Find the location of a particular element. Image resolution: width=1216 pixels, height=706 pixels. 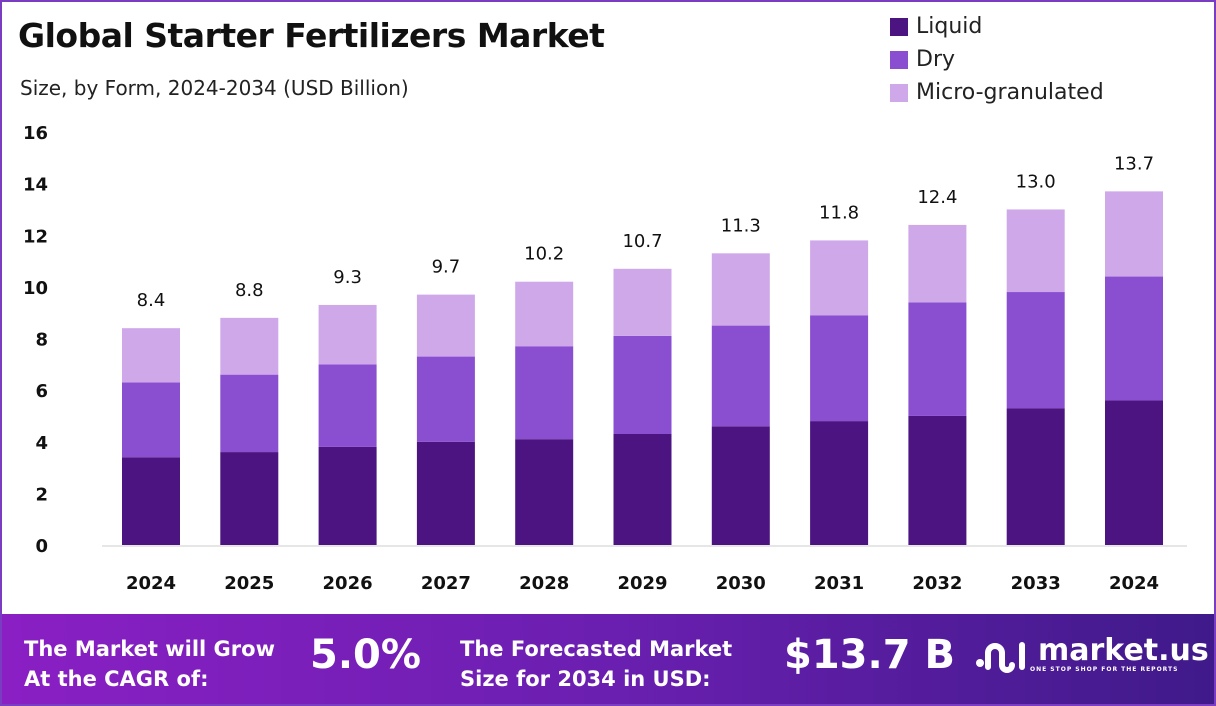

total-data-label: 10.2 is located at coordinates (544, 254).